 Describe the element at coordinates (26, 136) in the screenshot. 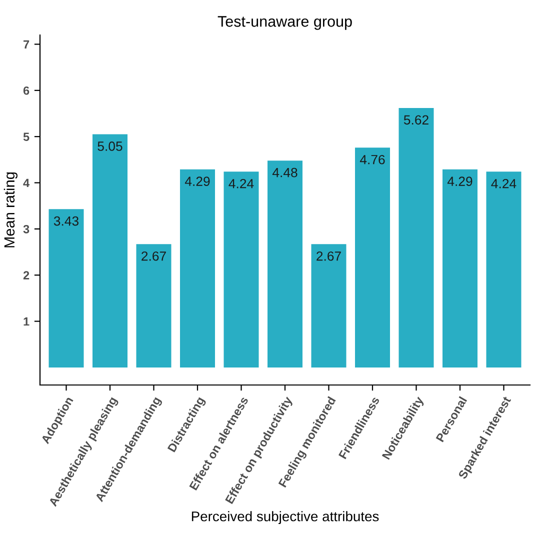

I see `y-tick-label: 5` at that location.